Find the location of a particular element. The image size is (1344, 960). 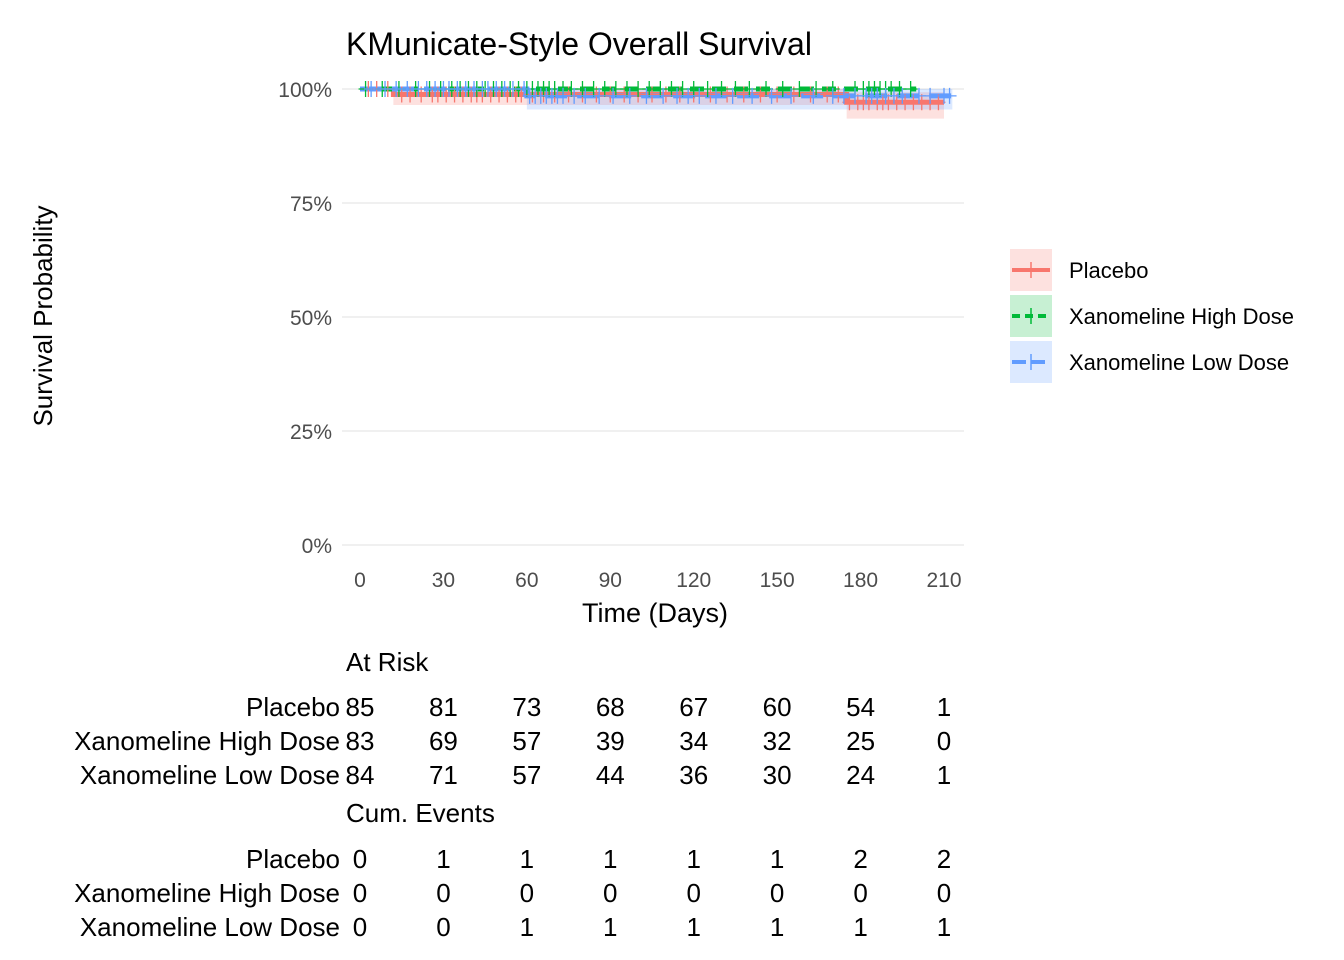

events_table-row-label: Xanomeline Low Dose is located at coordinates (210, 927).